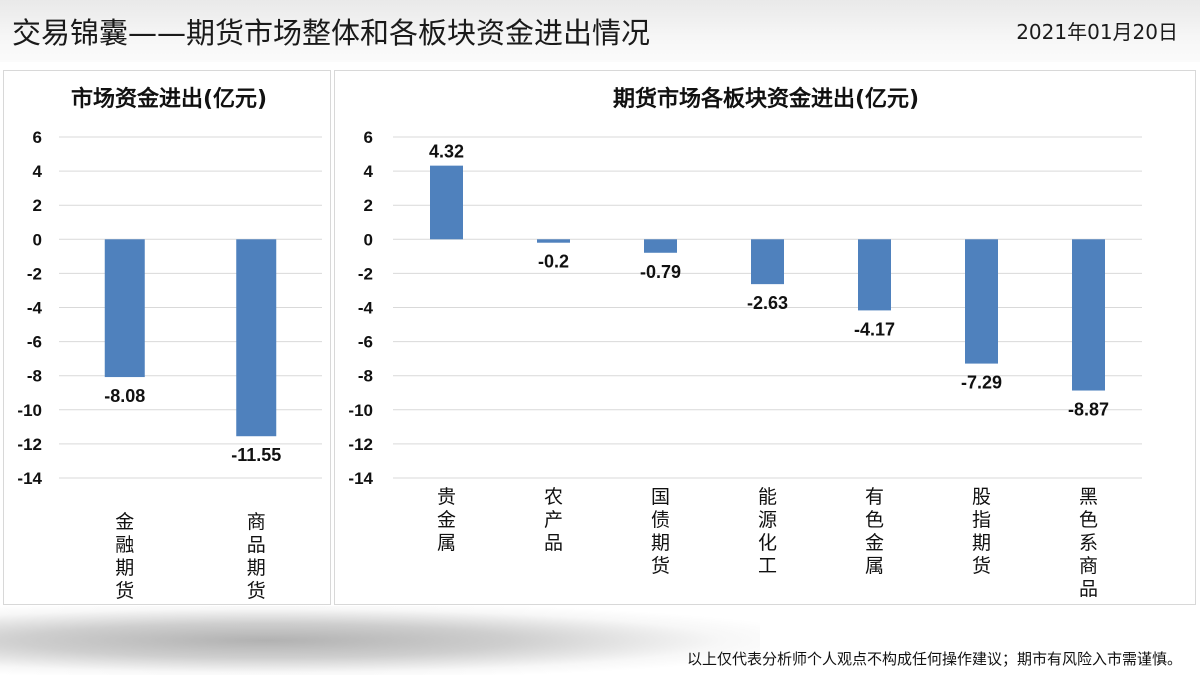 This screenshot has width=1200, height=675. What do you see at coordinates (660, 272) in the screenshot?
I see `data-label: -0.79` at bounding box center [660, 272].